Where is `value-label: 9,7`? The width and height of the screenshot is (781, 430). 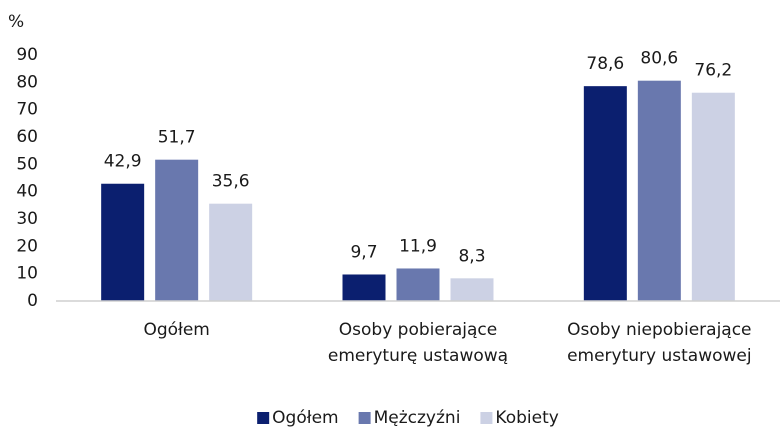
value-label: 9,7 is located at coordinates (363, 252).